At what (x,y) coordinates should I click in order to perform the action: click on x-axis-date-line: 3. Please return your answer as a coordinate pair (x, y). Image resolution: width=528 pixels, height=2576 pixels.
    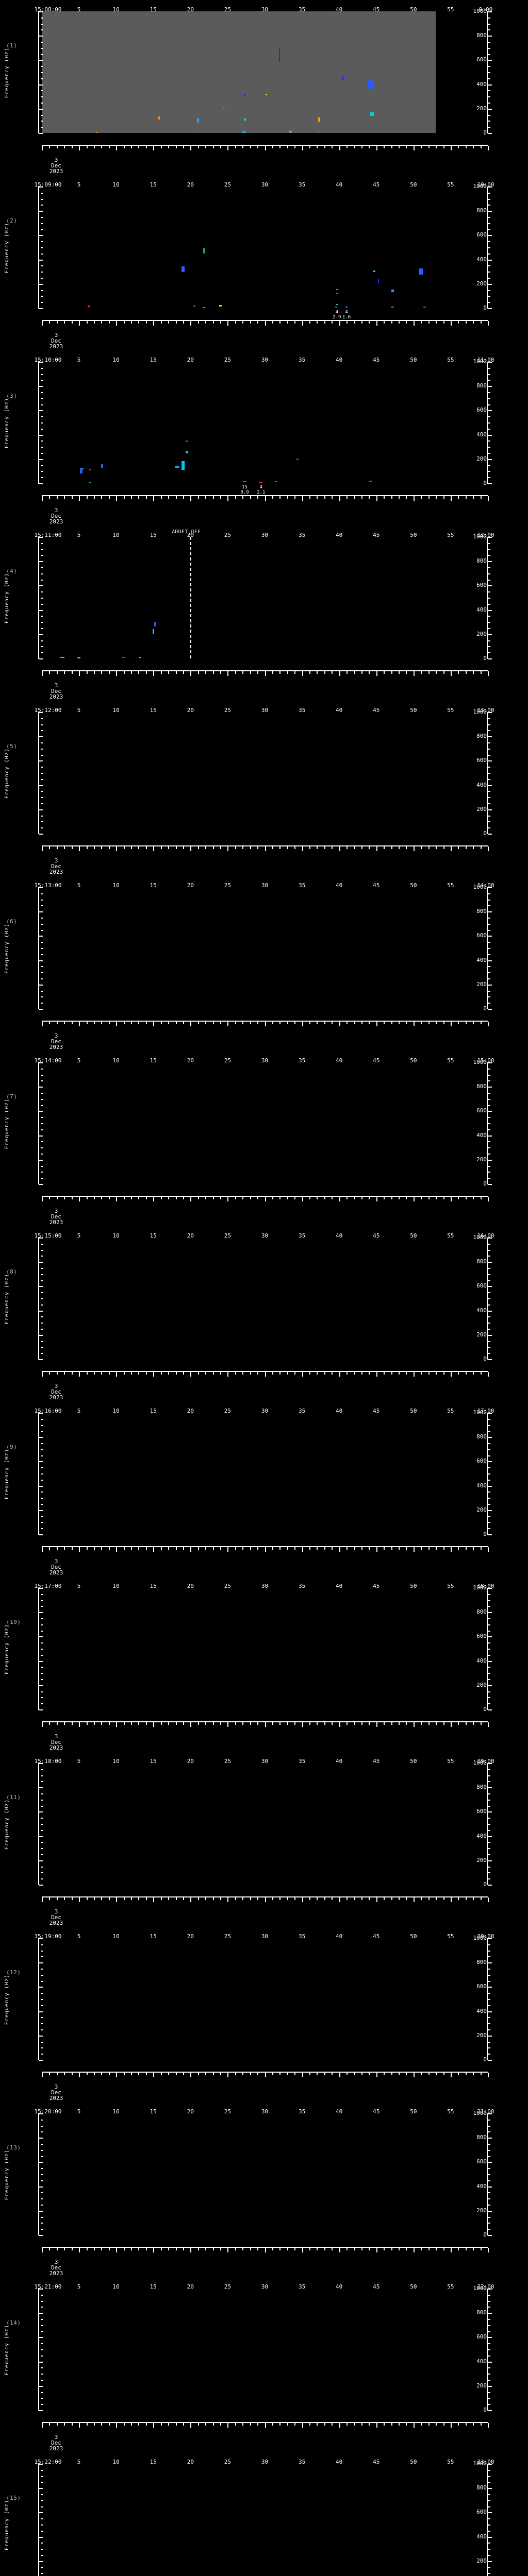
    Looking at the image, I should click on (56, 860).